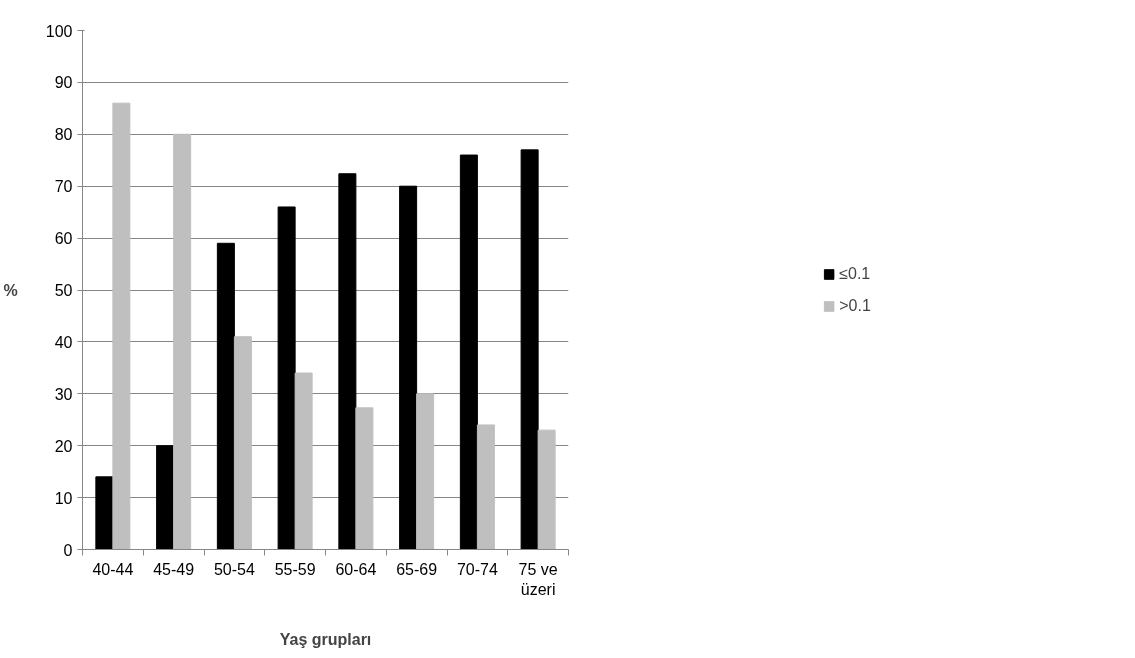 This screenshot has width=1135, height=658. I want to click on y-tick-label: 60, so click(63, 239).